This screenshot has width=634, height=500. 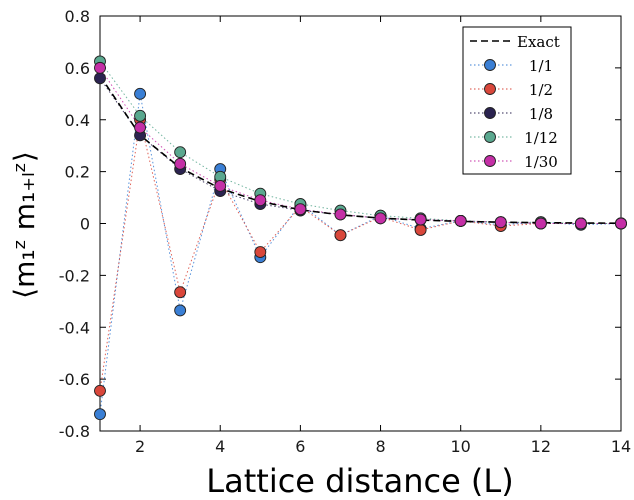 What do you see at coordinates (74, 431) in the screenshot?
I see `y-tick-label: -0.8` at bounding box center [74, 431].